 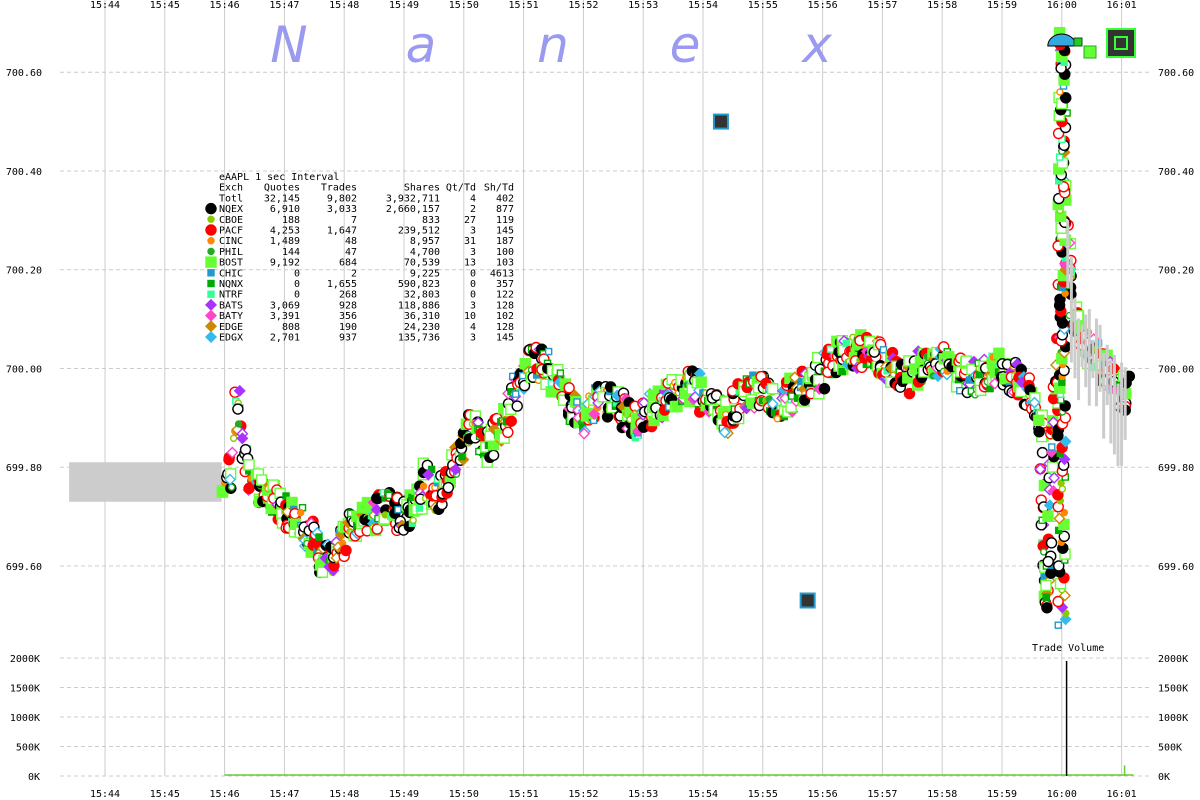 What do you see at coordinates (348, 316) in the screenshot?
I see `legend-trades: 356` at bounding box center [348, 316].